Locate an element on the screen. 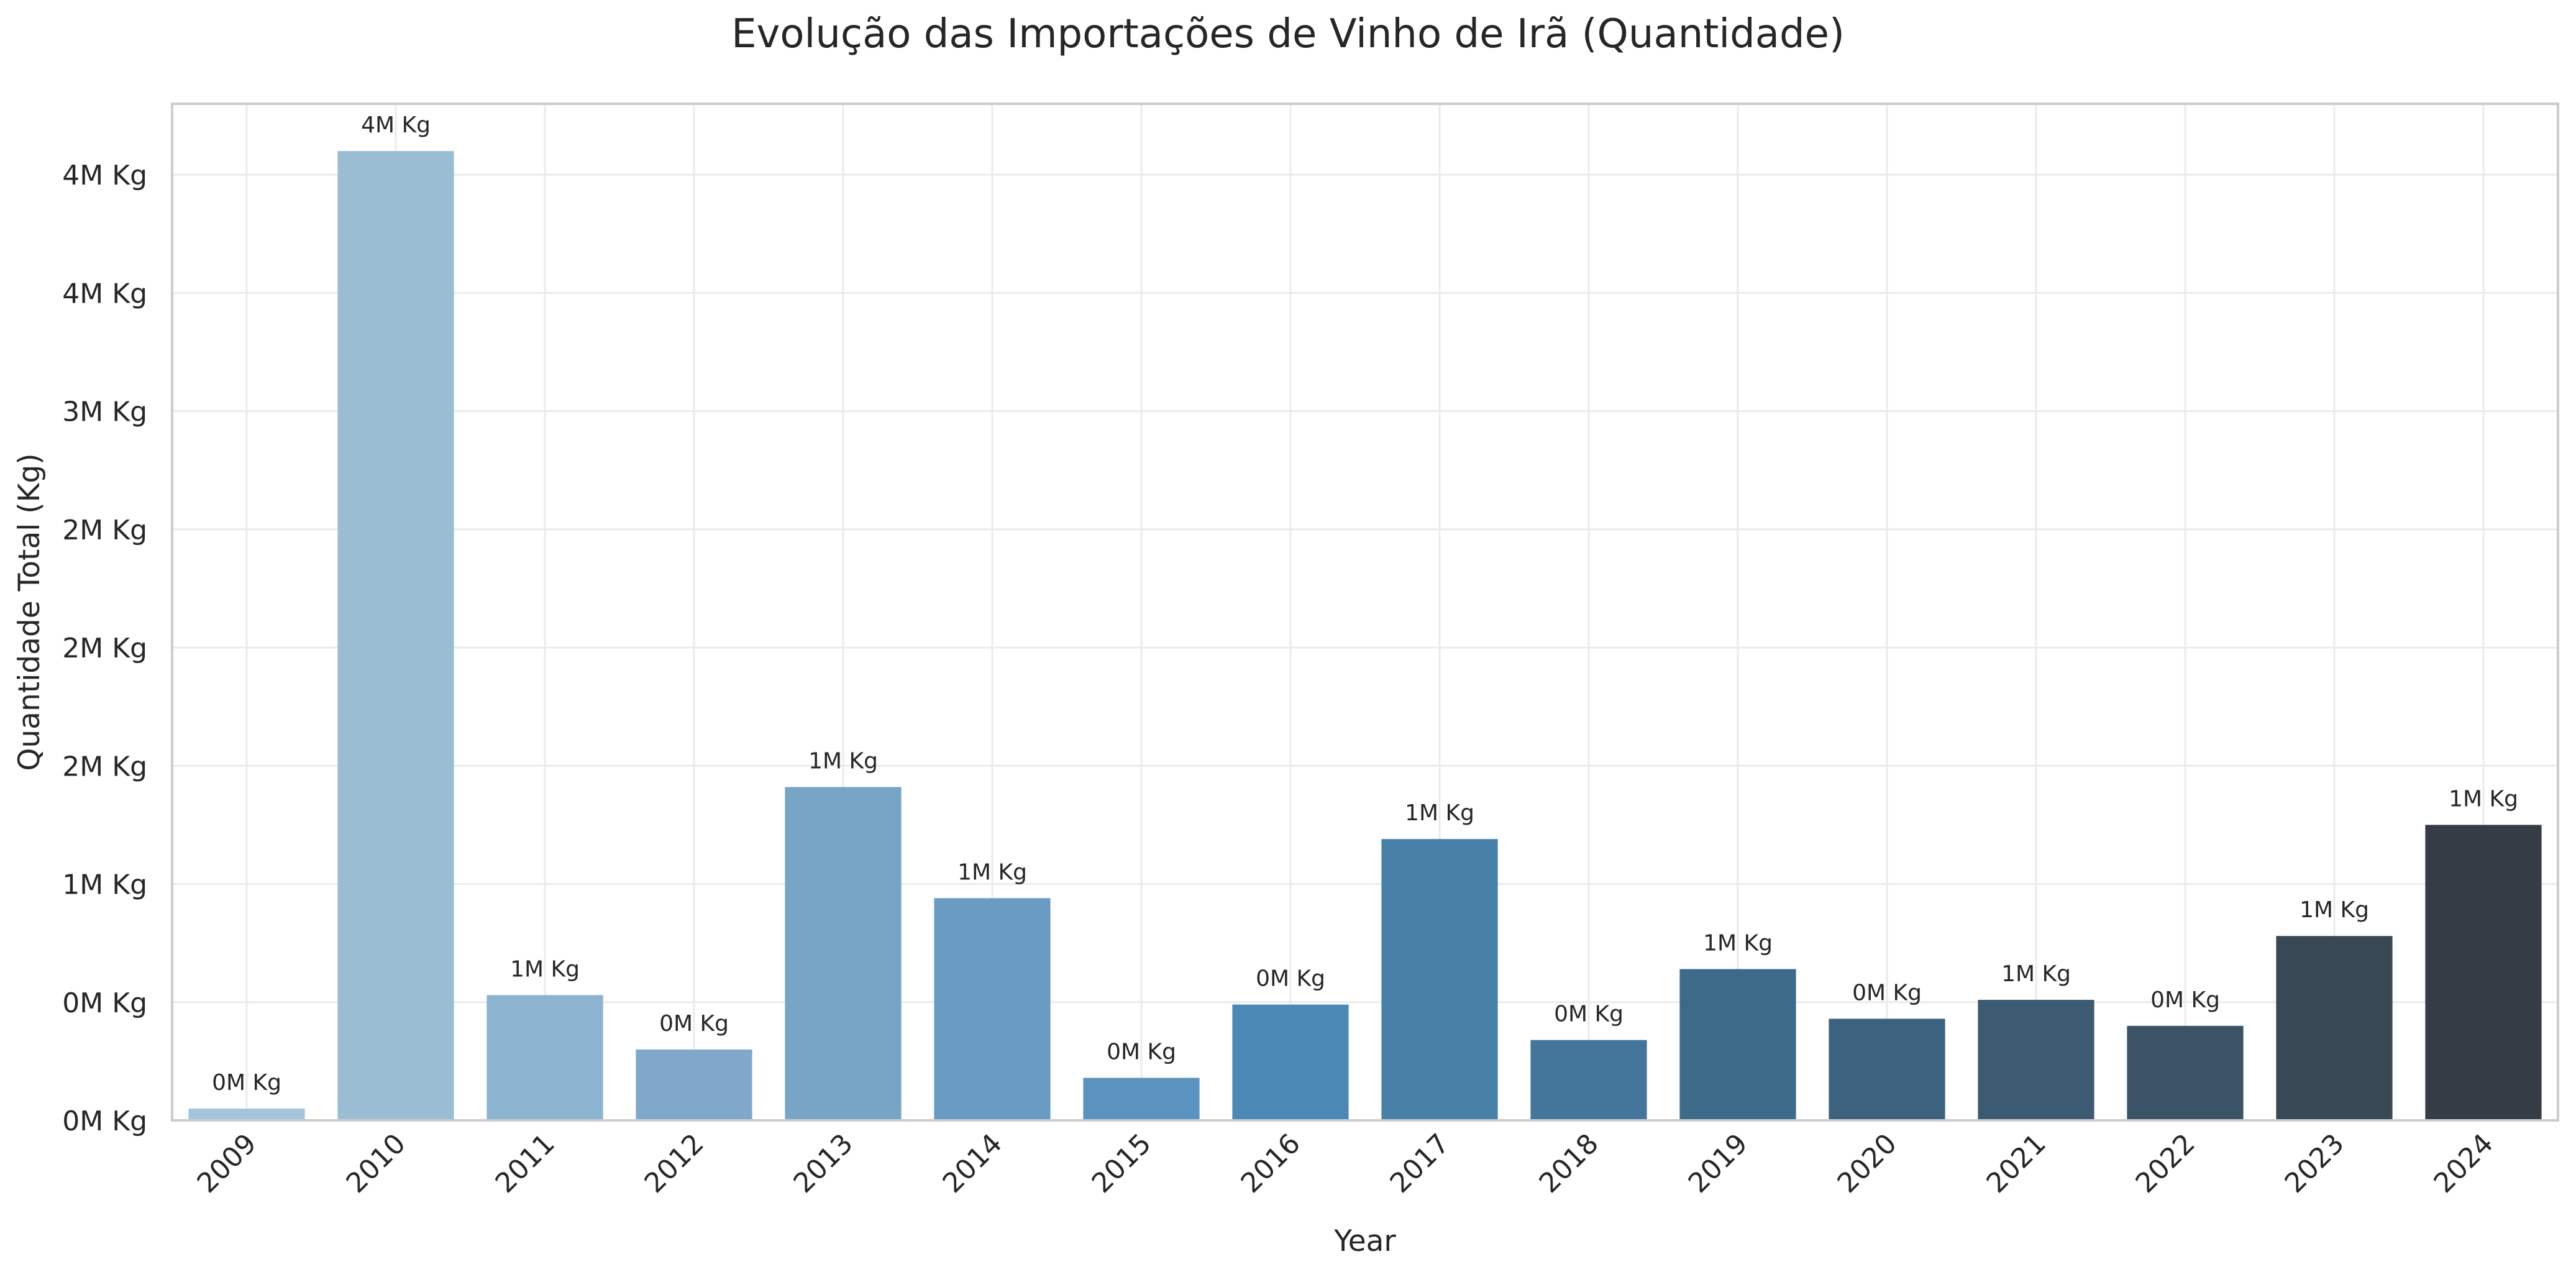  bar-2012 is located at coordinates (694, 1084).